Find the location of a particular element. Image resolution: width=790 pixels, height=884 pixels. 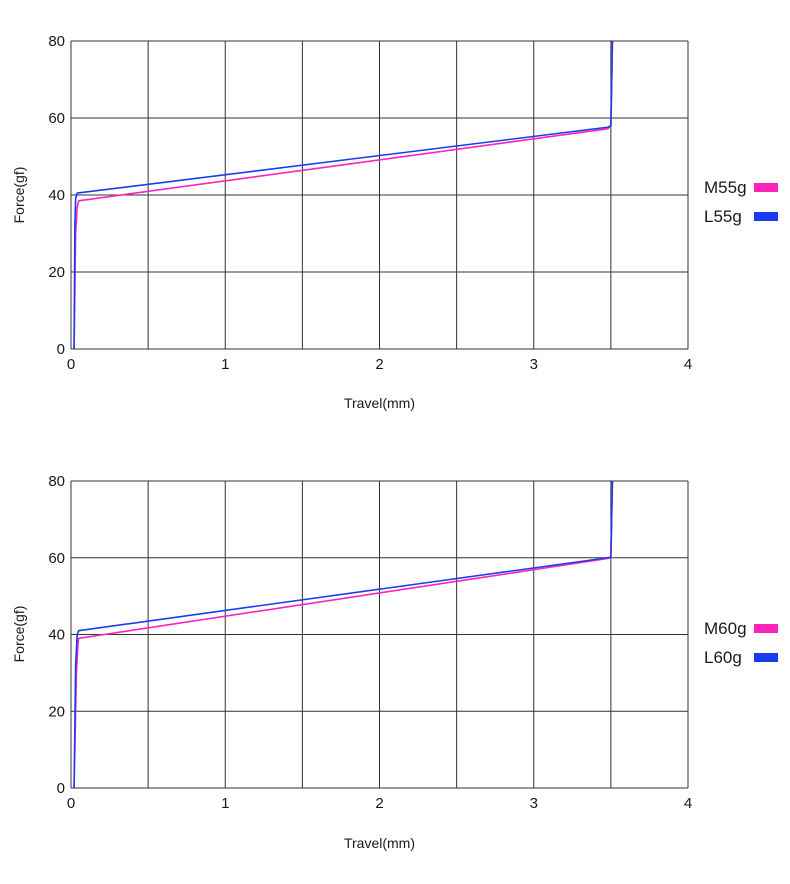

legend-label-l55g: L55g is located at coordinates (723, 216).